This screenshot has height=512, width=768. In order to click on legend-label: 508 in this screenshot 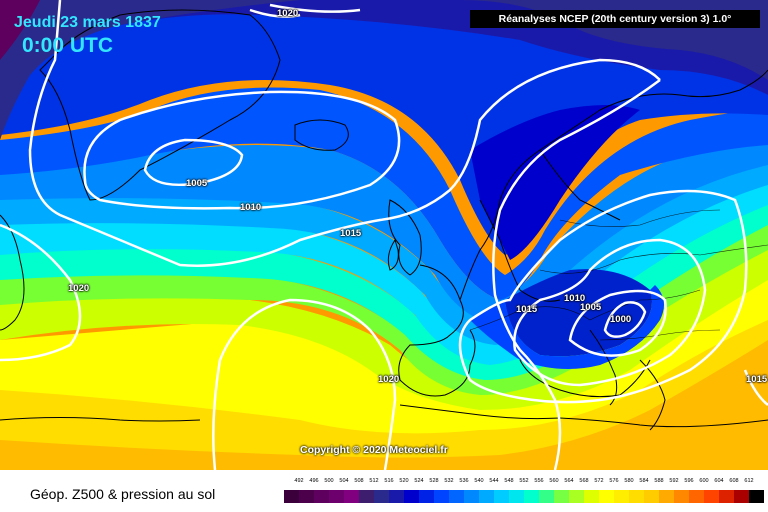, I will do `click(359, 481)`.